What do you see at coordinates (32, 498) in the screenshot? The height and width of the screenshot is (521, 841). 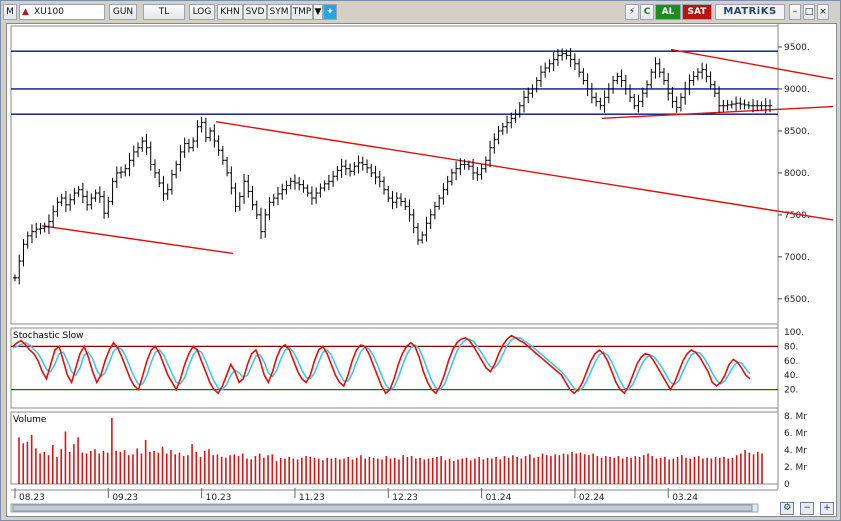 I see `x-tick-label: 08.23` at bounding box center [32, 498].